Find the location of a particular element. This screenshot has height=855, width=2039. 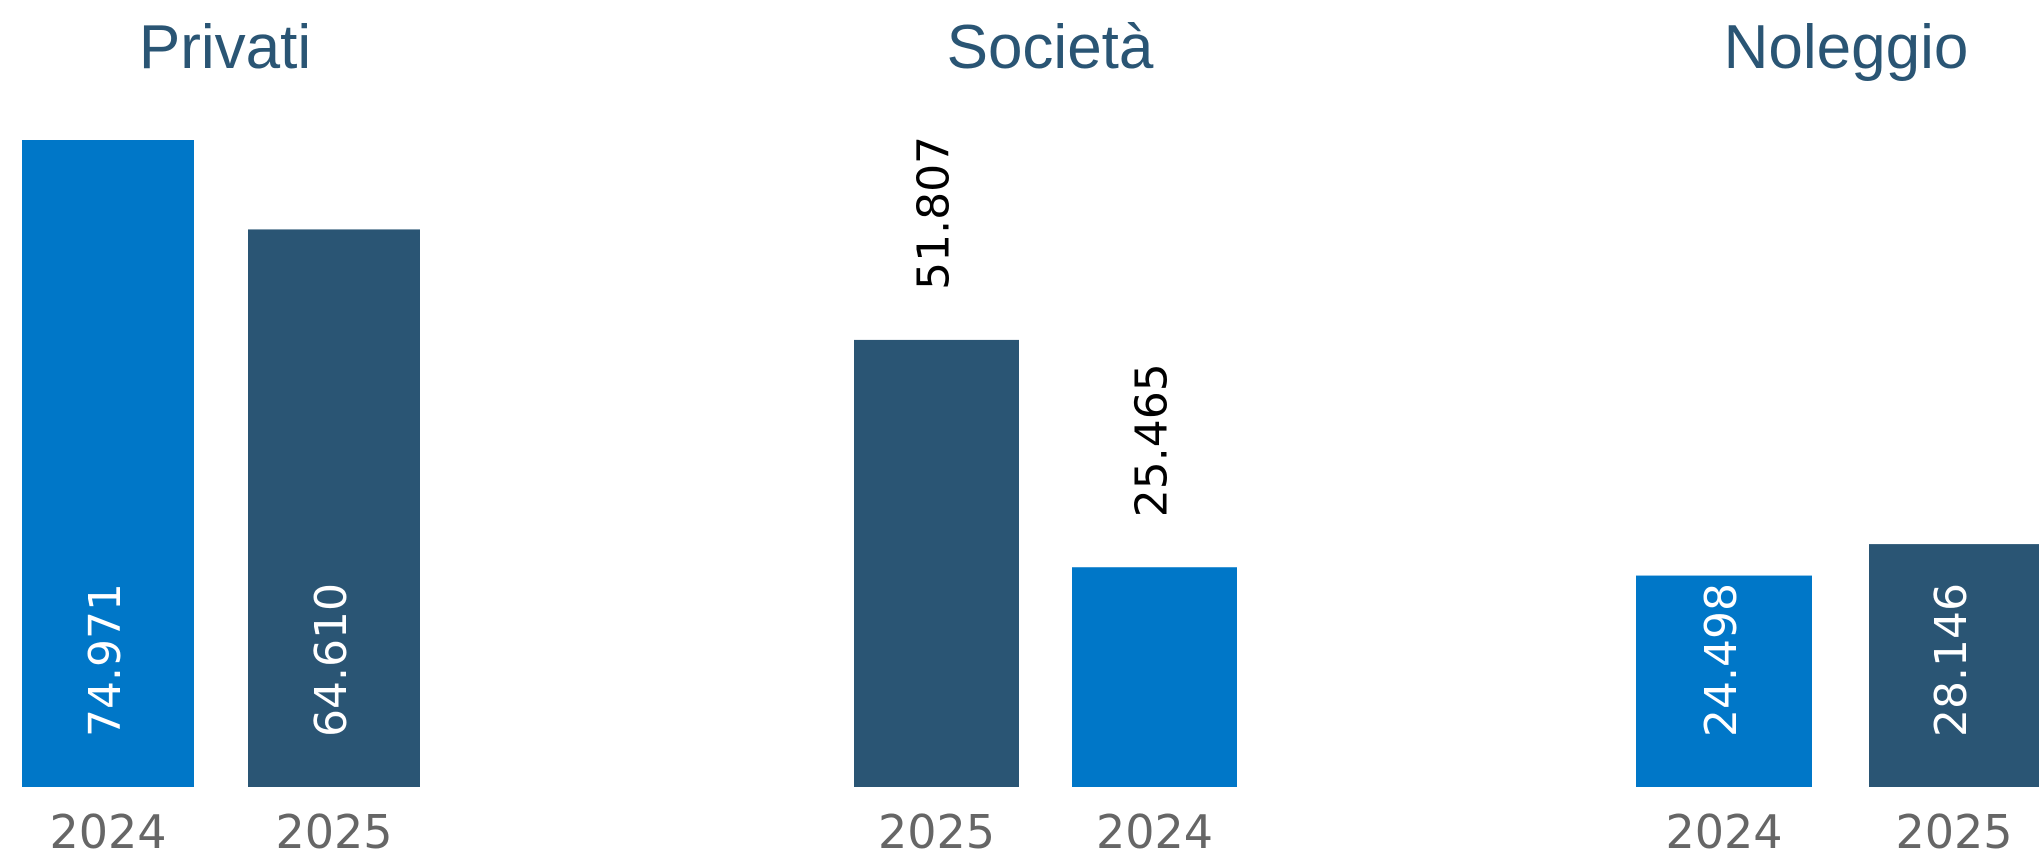

panel-title: Privati is located at coordinates (225, 47).